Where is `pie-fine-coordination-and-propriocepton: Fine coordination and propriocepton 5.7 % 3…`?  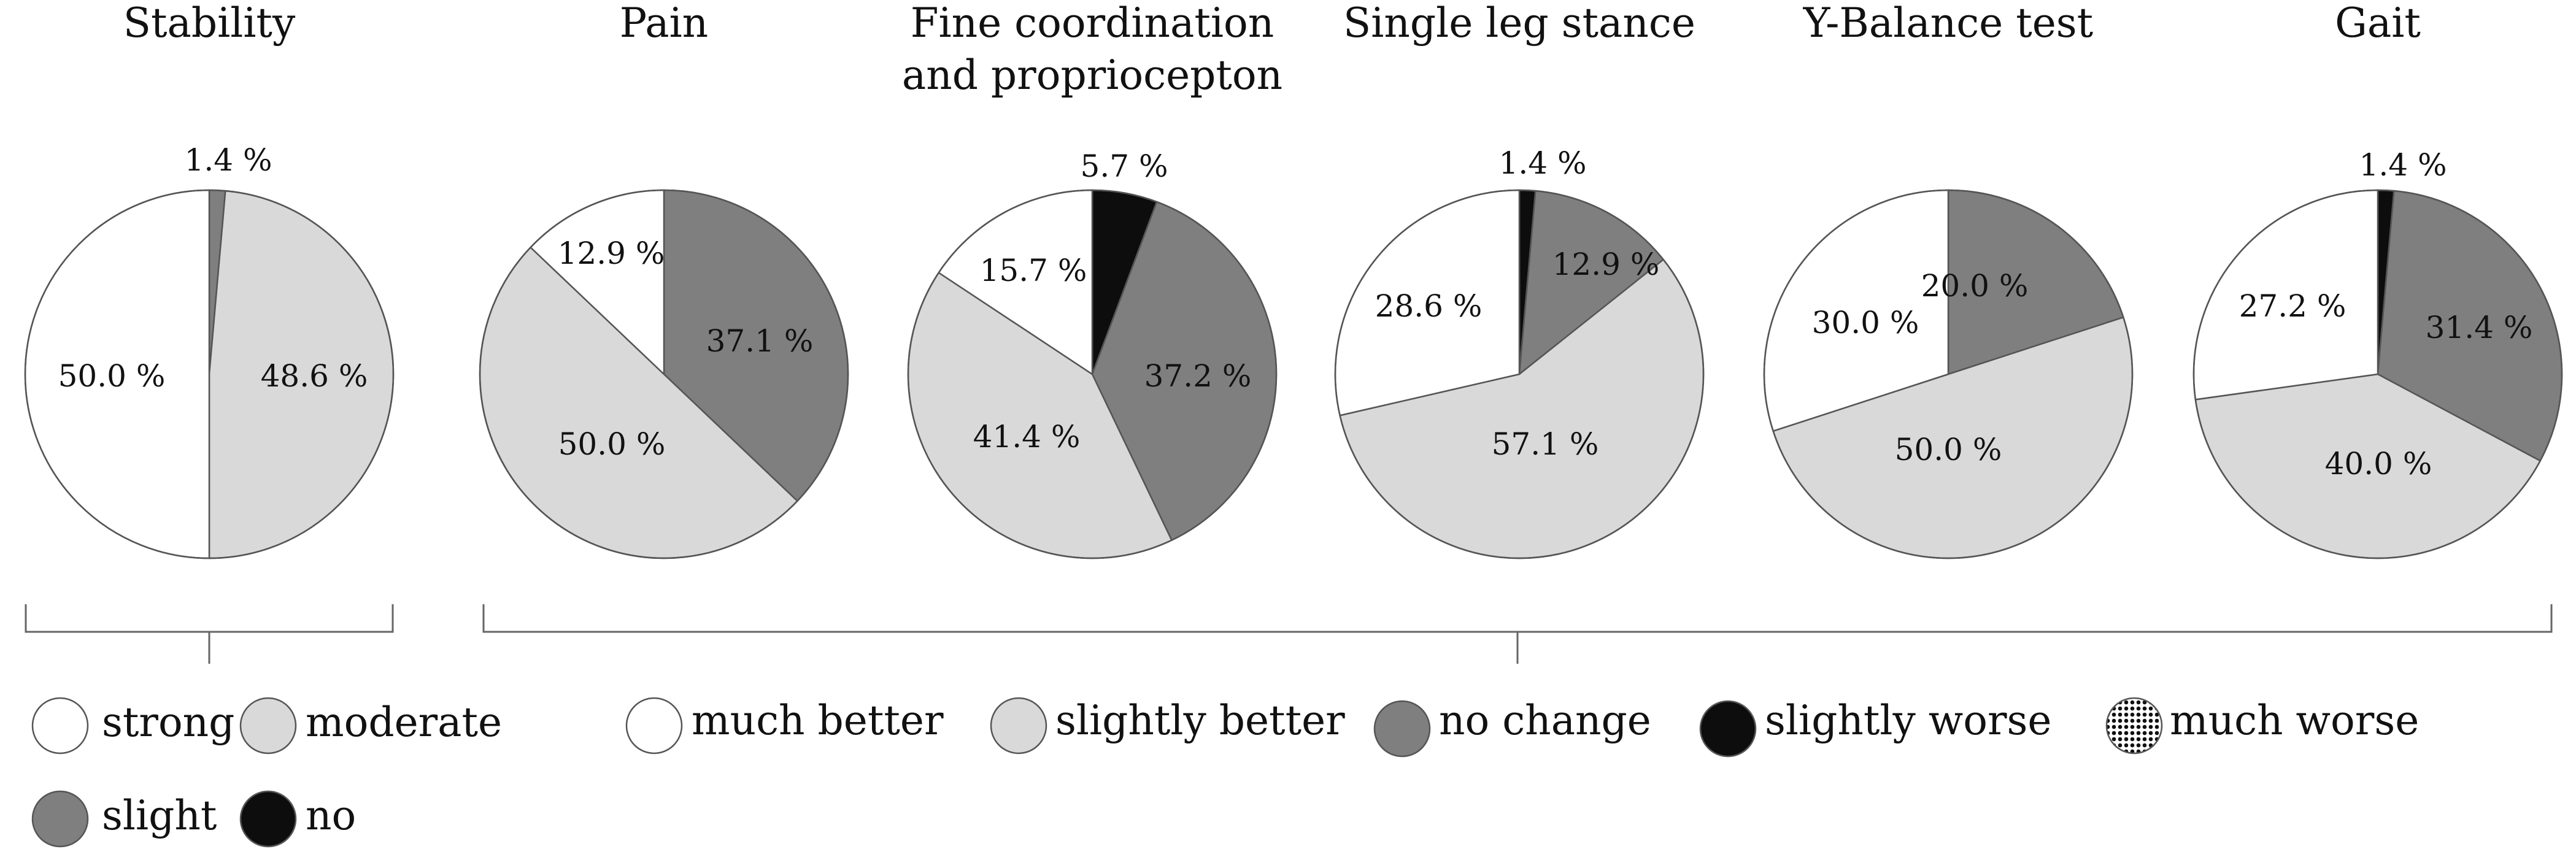 pie-fine-coordination-and-propriocepton: Fine coordination and propriocepton 5.7 % 3… is located at coordinates (1092, 279).